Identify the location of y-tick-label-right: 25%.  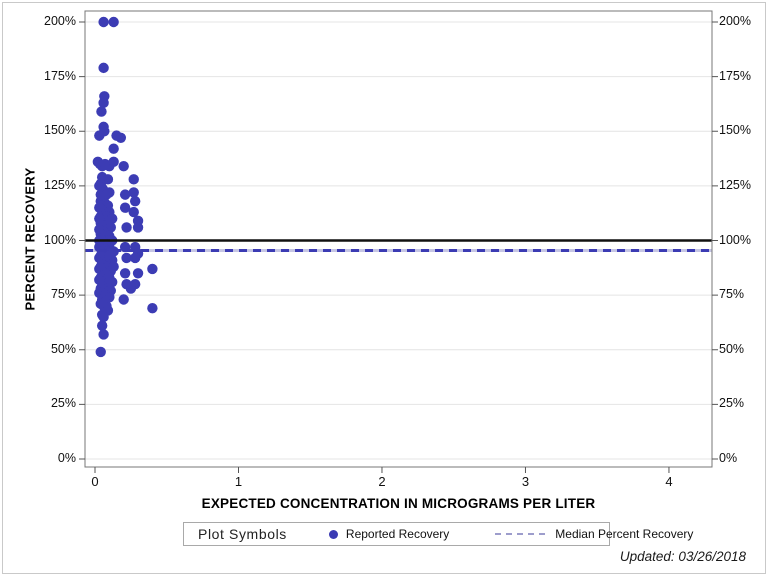
(732, 403).